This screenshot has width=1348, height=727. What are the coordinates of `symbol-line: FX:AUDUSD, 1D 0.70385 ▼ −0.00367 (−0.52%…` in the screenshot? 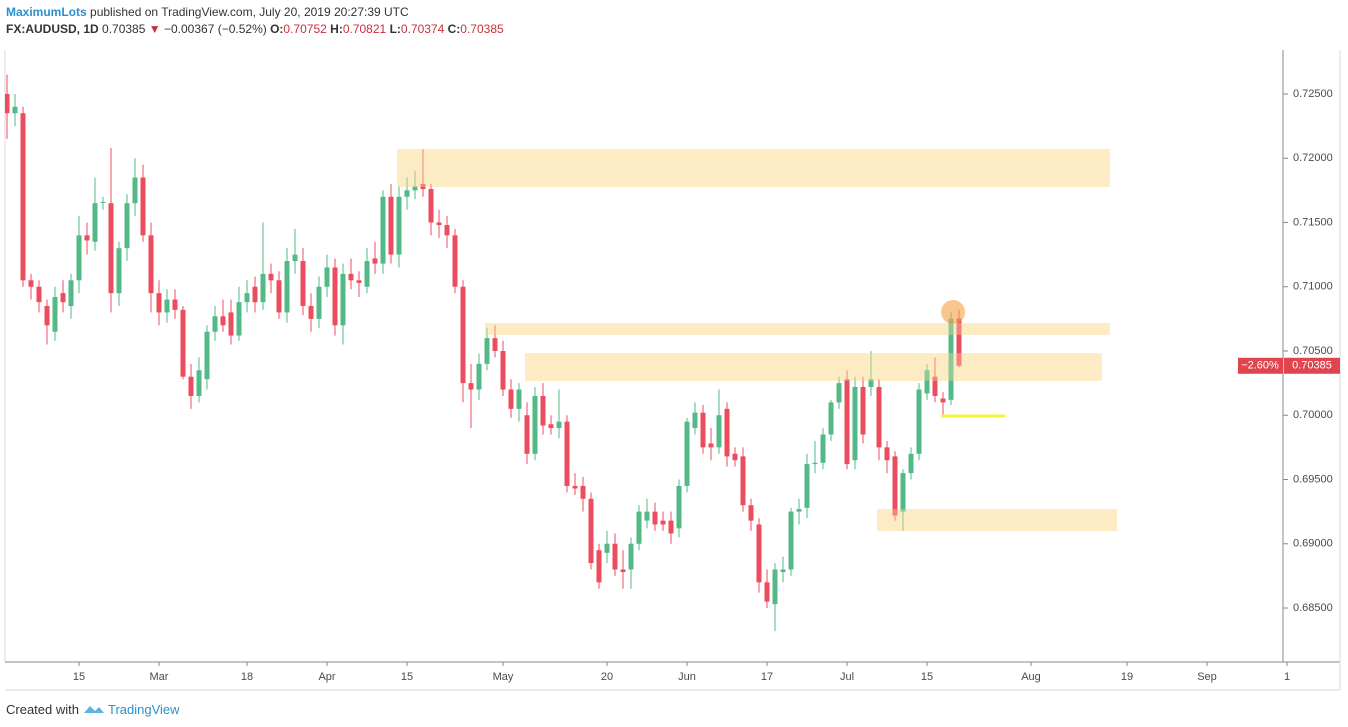 It's located at (255, 29).